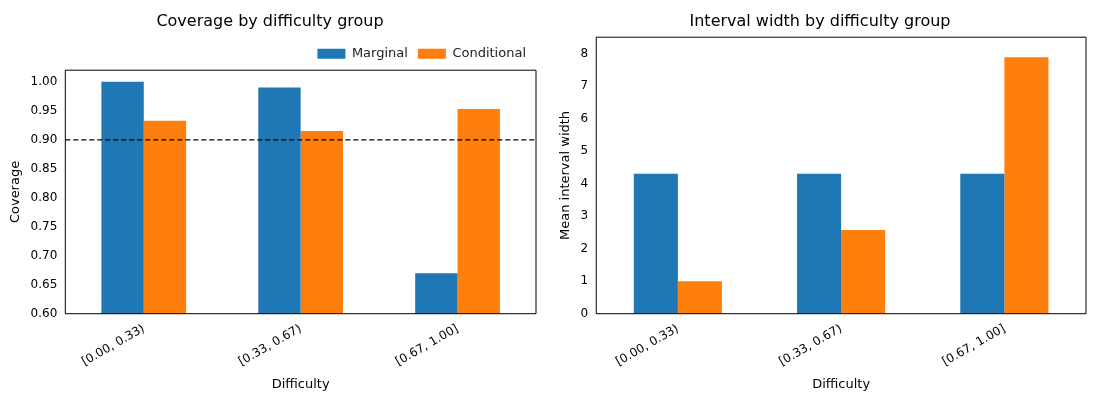  I want to click on y-tick-label: 0, so click(584, 312).